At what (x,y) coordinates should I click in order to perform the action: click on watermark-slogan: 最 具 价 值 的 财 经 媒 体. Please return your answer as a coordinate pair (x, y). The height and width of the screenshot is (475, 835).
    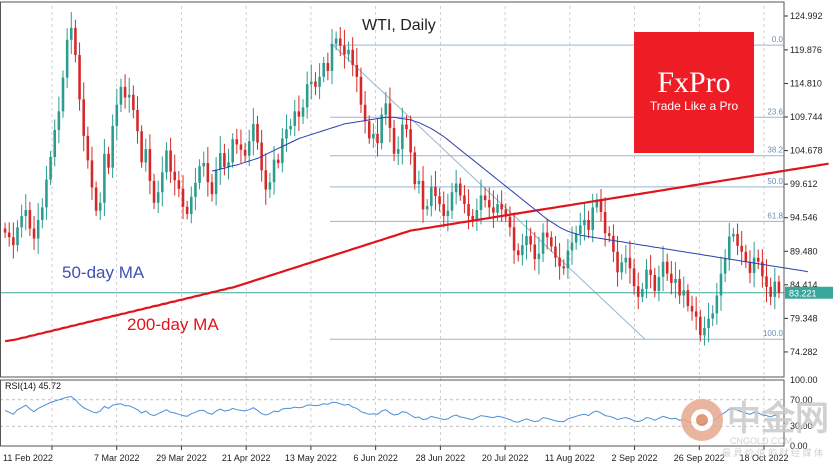
    Looking at the image, I should click on (772, 452).